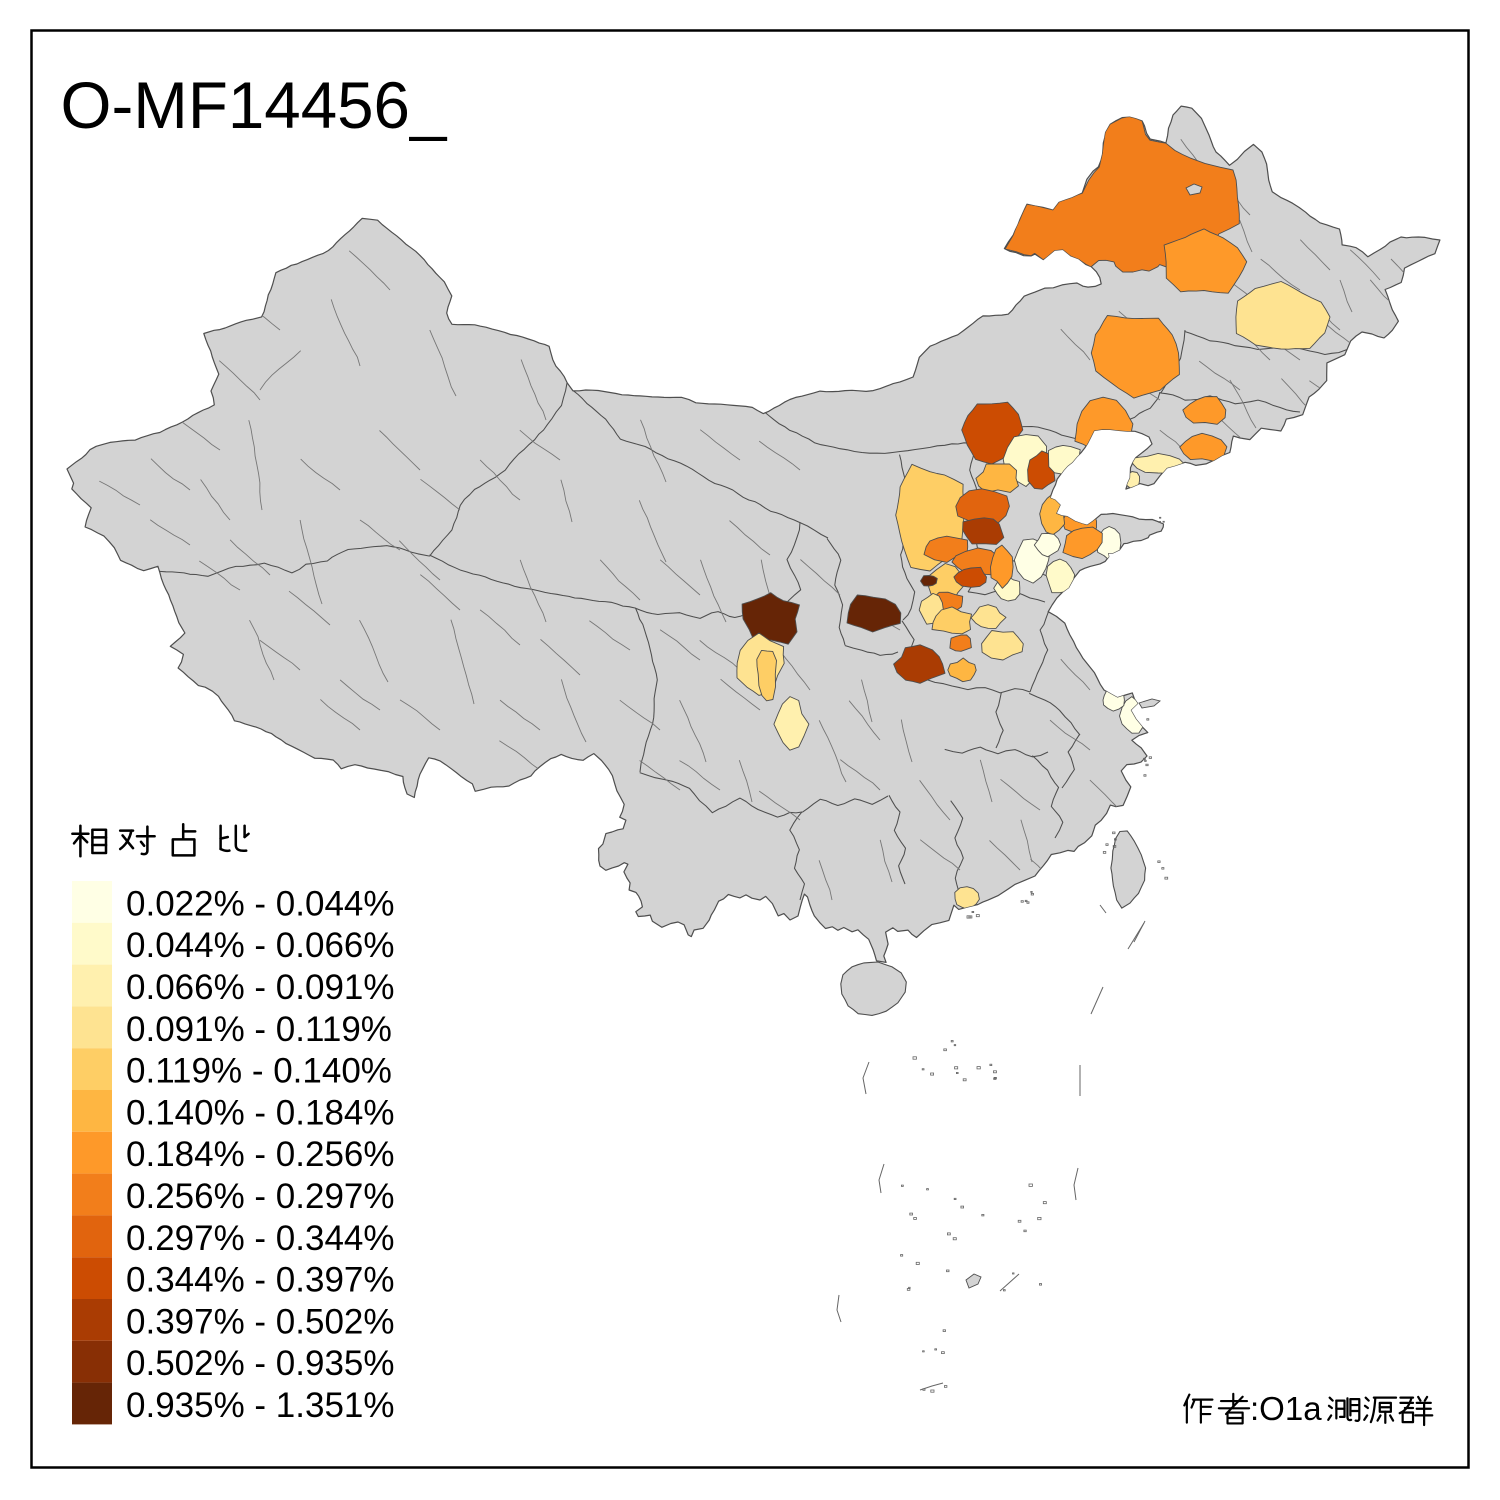 Image resolution: width=1500 pixels, height=1500 pixels. Describe the element at coordinates (254, 105) in the screenshot. I see `svg-text: O-MF14456_` at that location.